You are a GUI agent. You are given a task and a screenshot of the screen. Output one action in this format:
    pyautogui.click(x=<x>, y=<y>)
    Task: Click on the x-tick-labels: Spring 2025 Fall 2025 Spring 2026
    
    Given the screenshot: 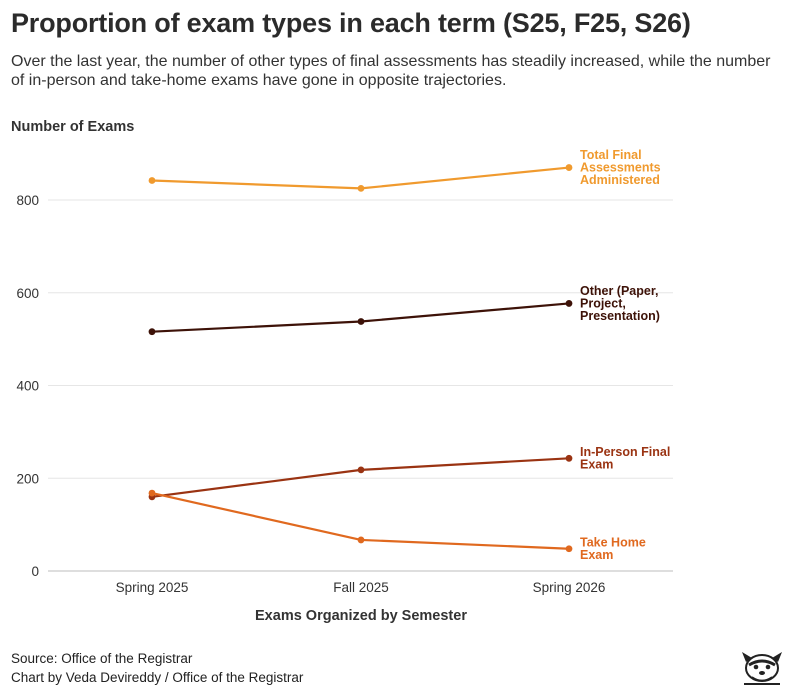 What is the action you would take?
    pyautogui.click(x=361, y=587)
    